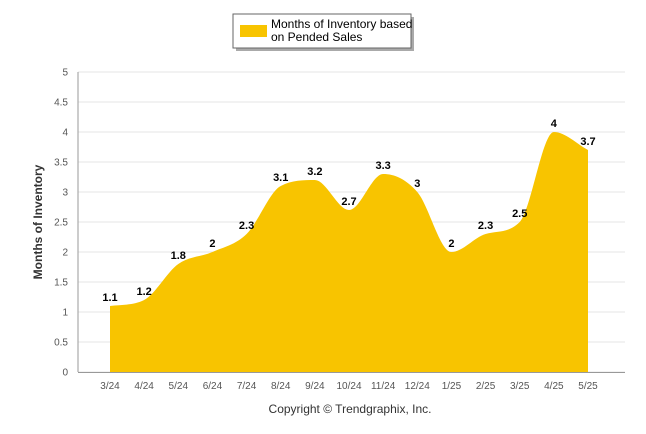 The width and height of the screenshot is (646, 434). What do you see at coordinates (554, 124) in the screenshot?
I see `data-label: 4` at bounding box center [554, 124].